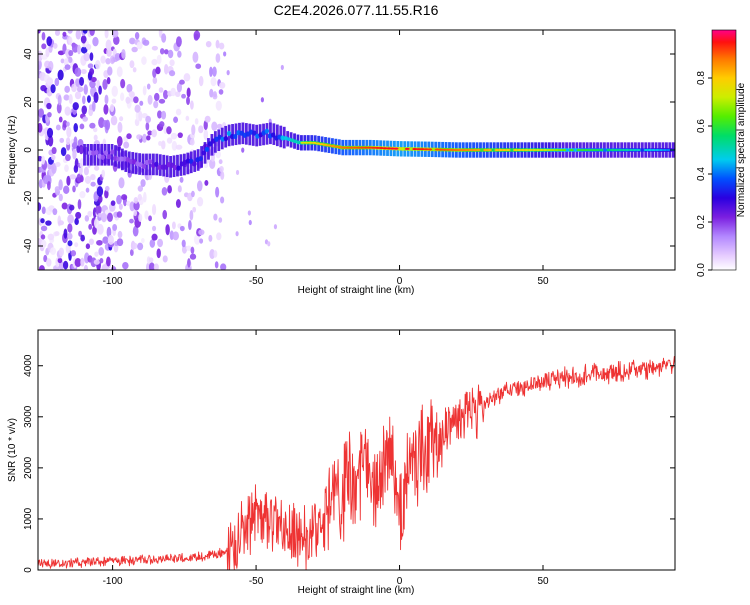 The height and width of the screenshot is (605, 750). I want to click on colorbar-gradient, so click(724, 150).